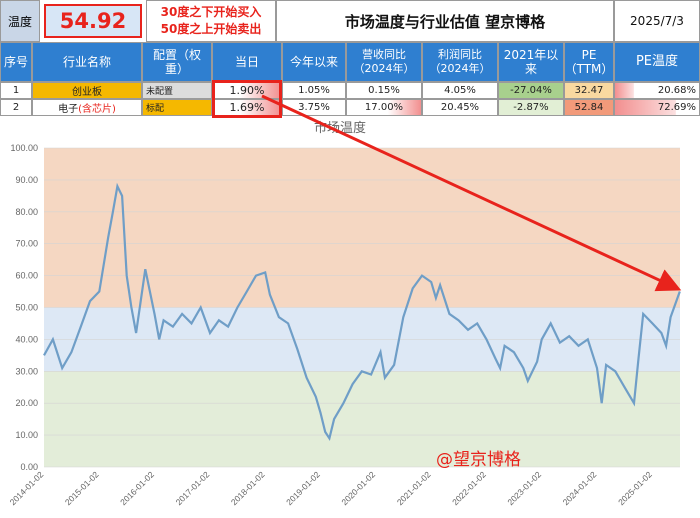 Image resolution: width=700 pixels, height=518 pixels. What do you see at coordinates (26, 180) in the screenshot?
I see `y-tick-label-9: 90.00` at bounding box center [26, 180].